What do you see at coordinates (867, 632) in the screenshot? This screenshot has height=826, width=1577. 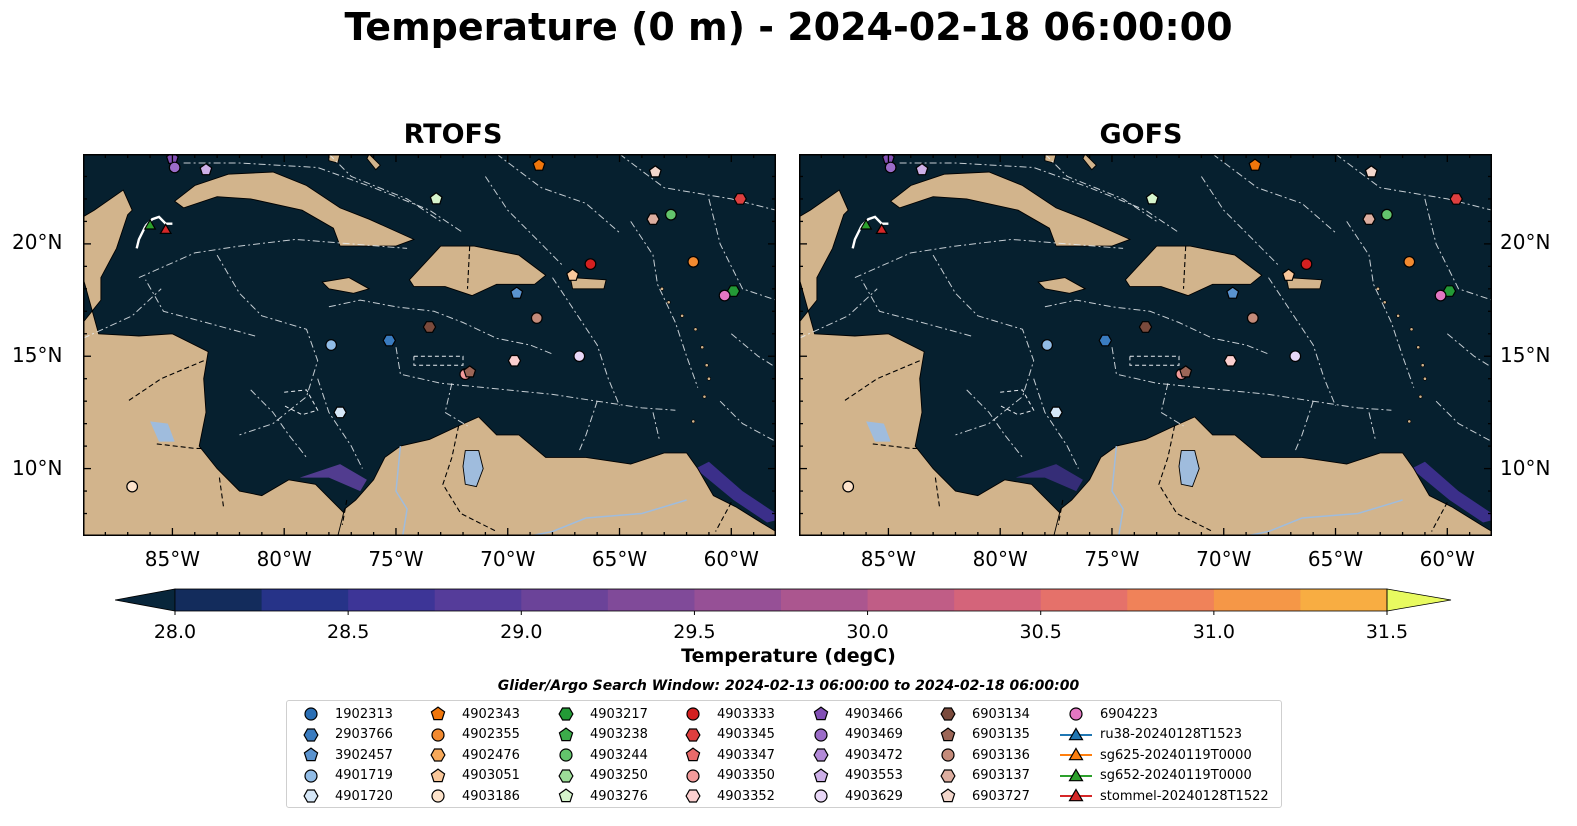 I see `colorbar-tick: 30.0` at bounding box center [867, 632].